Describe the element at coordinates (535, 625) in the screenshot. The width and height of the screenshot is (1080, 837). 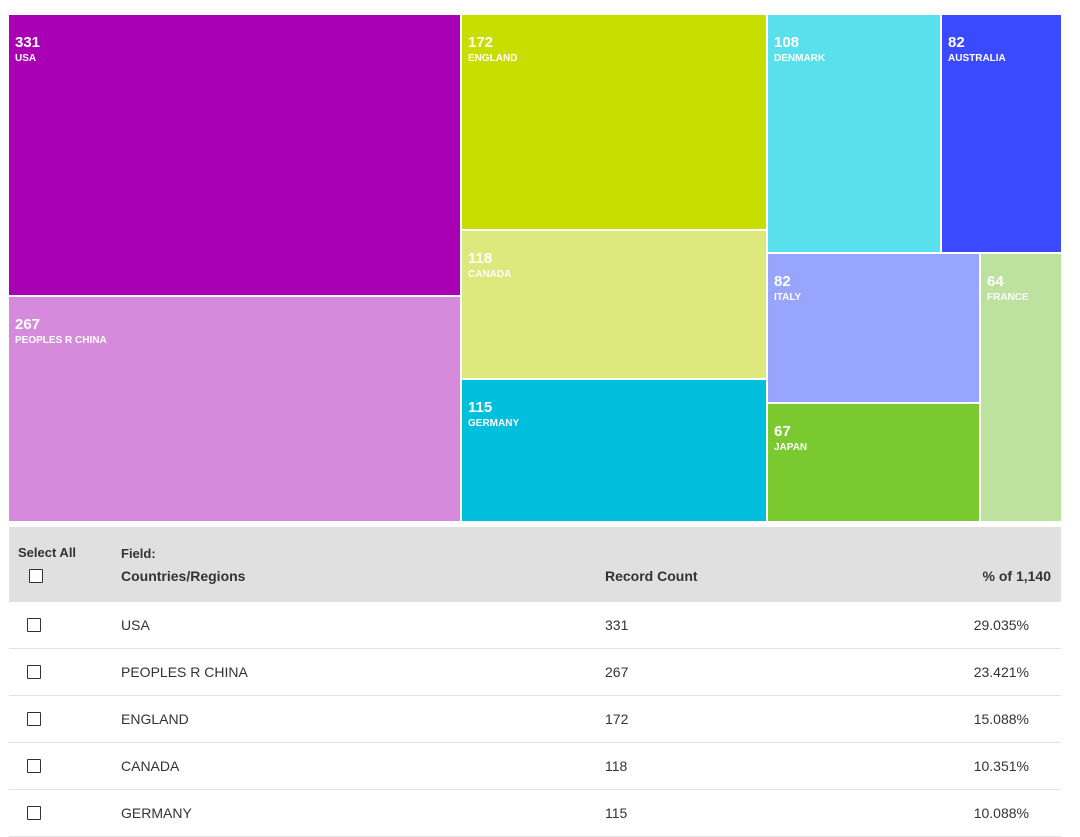
I see `table-row: USA 331 29.035%` at that location.